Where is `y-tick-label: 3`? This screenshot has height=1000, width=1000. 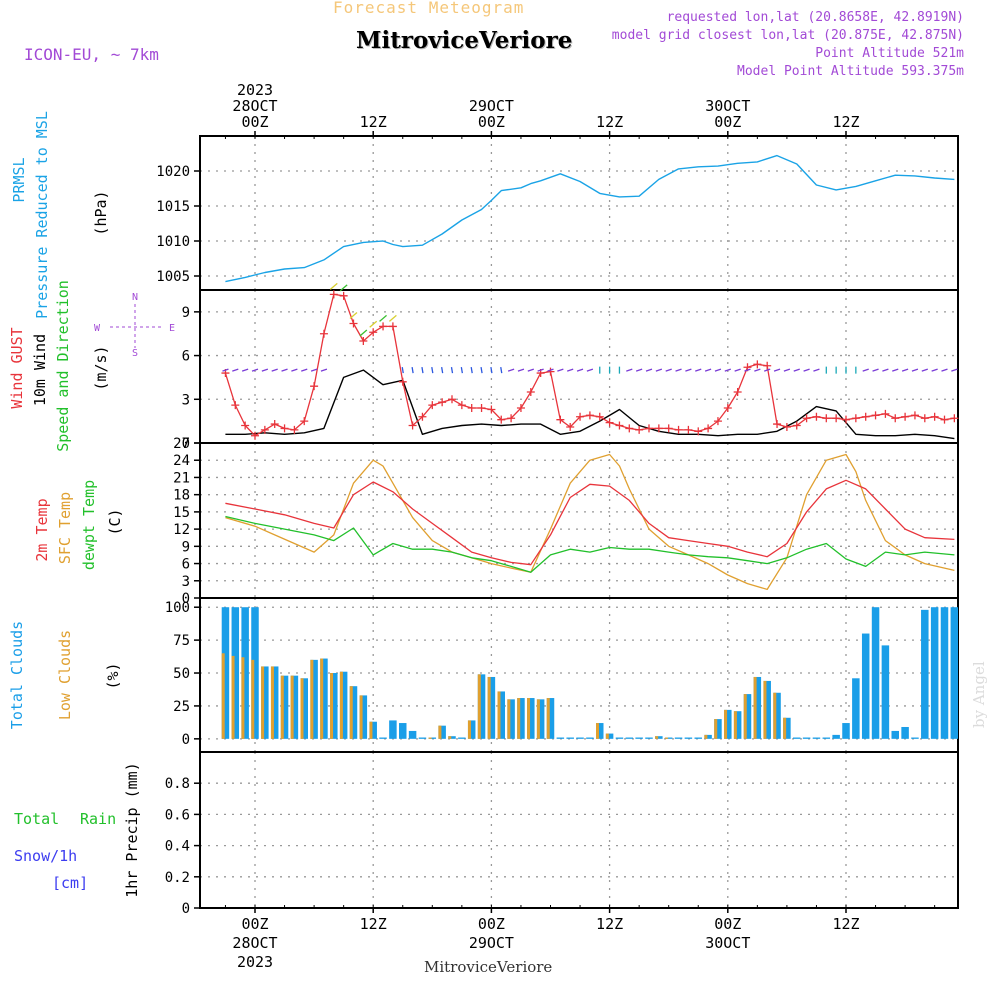 y-tick-label: 3 is located at coordinates (186, 582).